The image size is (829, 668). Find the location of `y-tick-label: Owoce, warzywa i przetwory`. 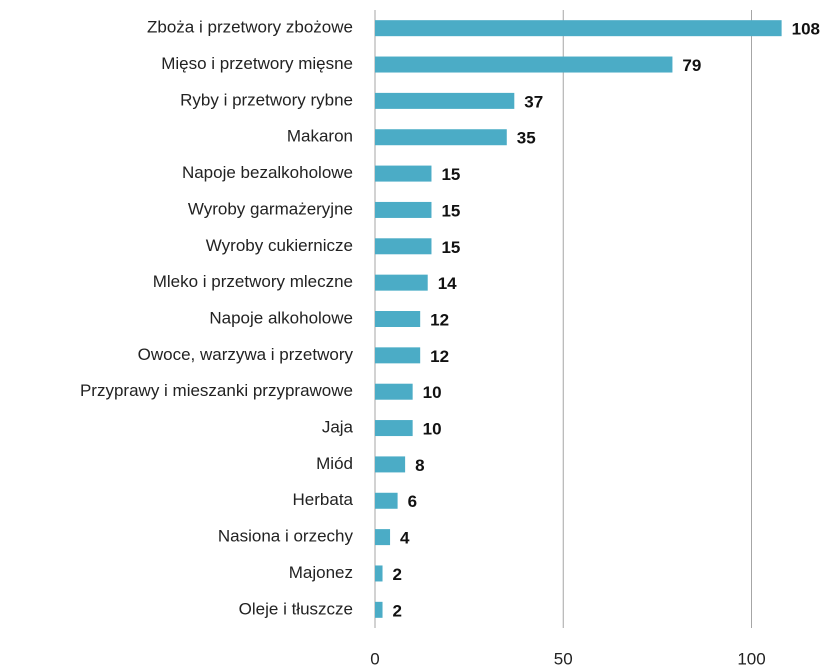

y-tick-label: Owoce, warzywa i przetwory is located at coordinates (246, 354).